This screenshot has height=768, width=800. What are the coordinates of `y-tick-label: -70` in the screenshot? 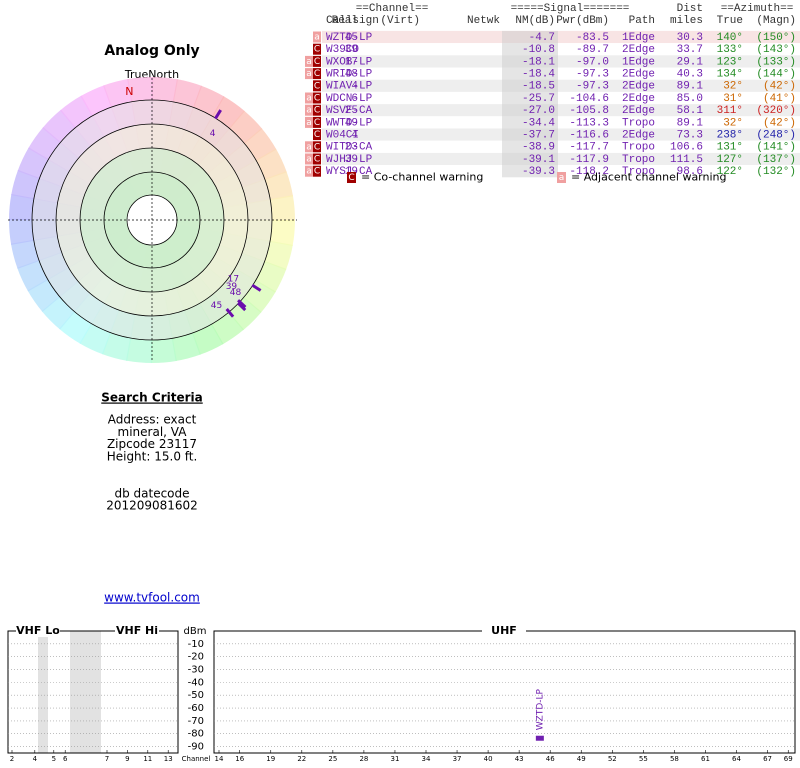 It's located at (196, 721).